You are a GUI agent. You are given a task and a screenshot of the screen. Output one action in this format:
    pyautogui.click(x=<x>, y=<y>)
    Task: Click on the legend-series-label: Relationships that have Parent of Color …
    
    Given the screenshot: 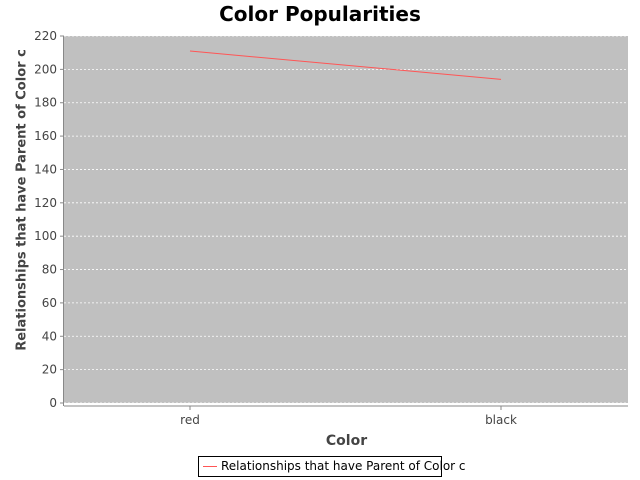 What is the action you would take?
    pyautogui.click(x=343, y=466)
    